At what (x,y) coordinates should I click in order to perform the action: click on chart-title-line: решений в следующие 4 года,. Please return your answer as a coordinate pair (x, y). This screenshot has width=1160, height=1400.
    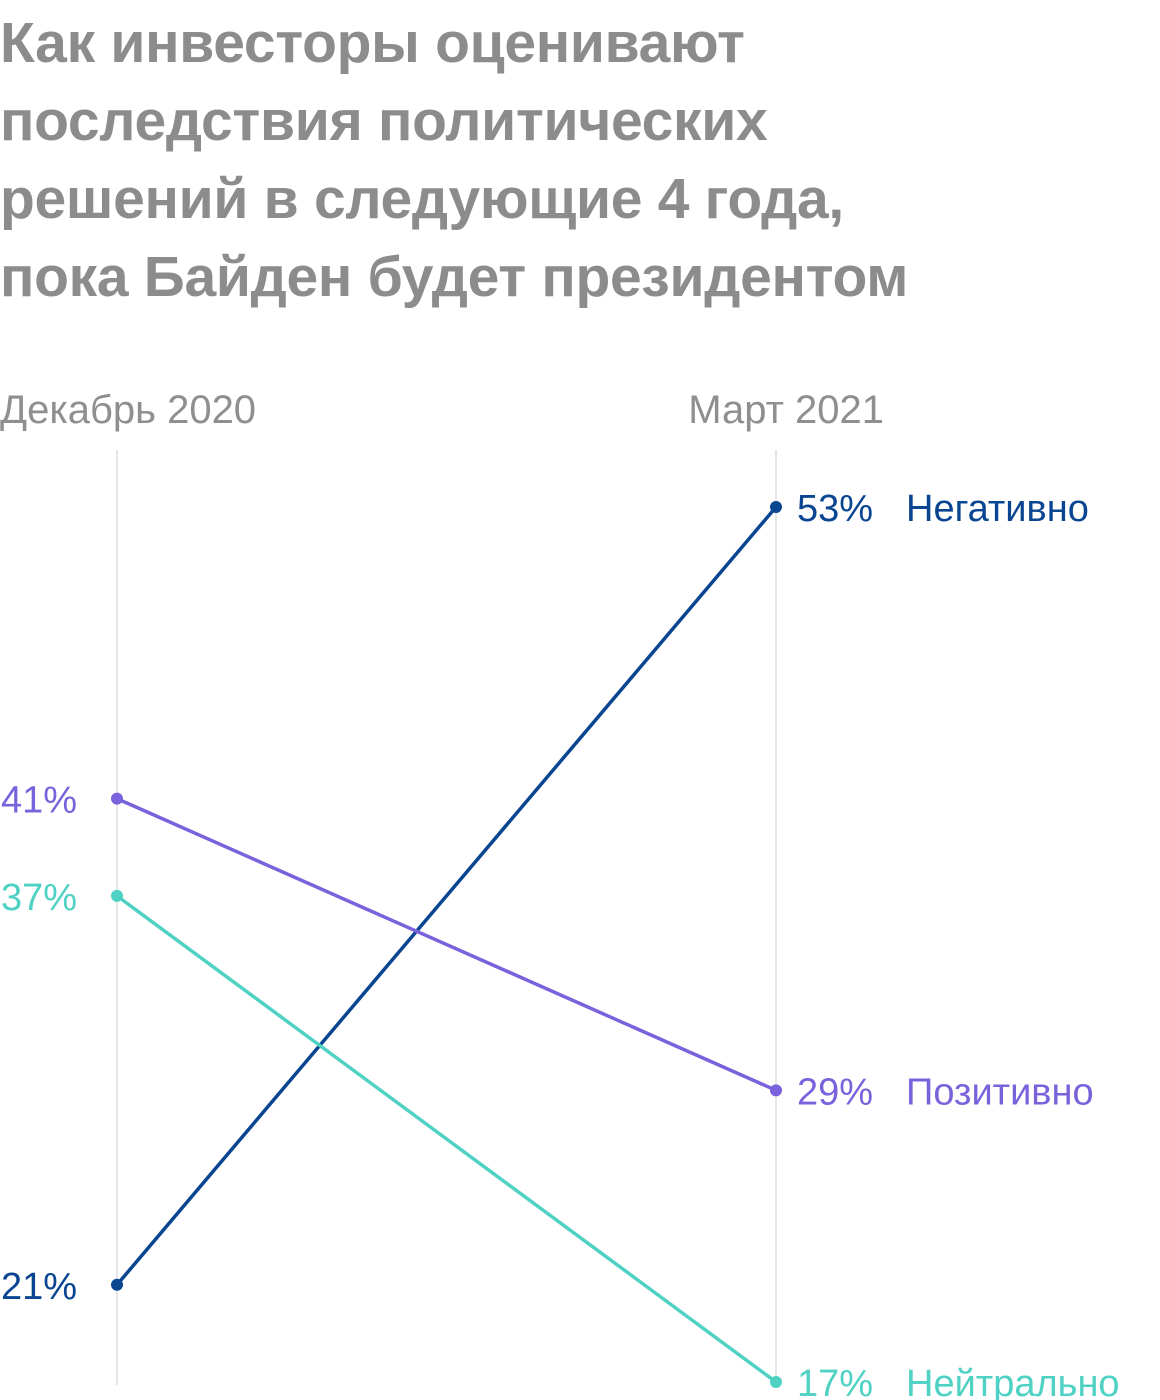
    Looking at the image, I should click on (422, 199).